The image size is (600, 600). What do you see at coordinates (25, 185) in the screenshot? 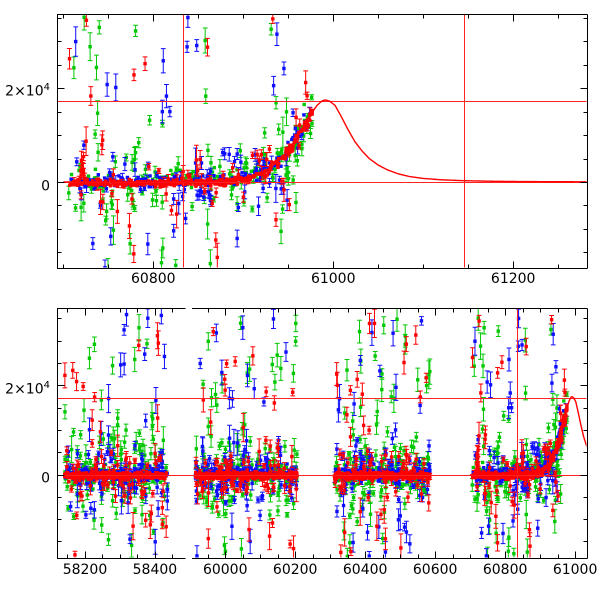
I see `y-tick-label-top-0: 0` at bounding box center [25, 185].